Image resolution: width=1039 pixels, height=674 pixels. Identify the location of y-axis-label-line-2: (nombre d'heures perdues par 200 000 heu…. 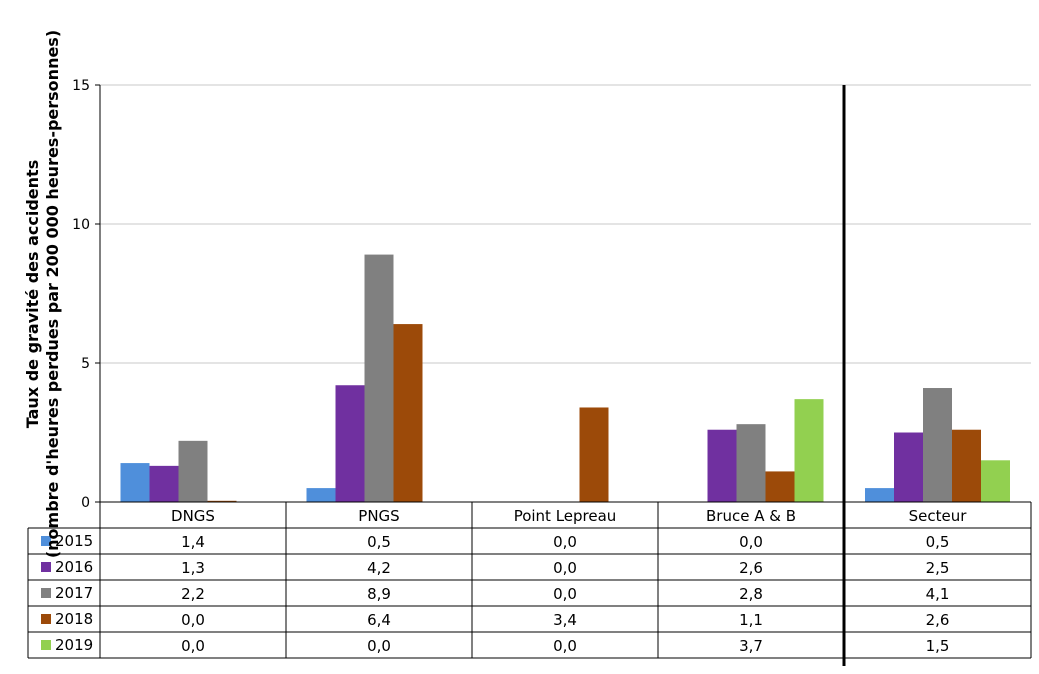
(52, 294).